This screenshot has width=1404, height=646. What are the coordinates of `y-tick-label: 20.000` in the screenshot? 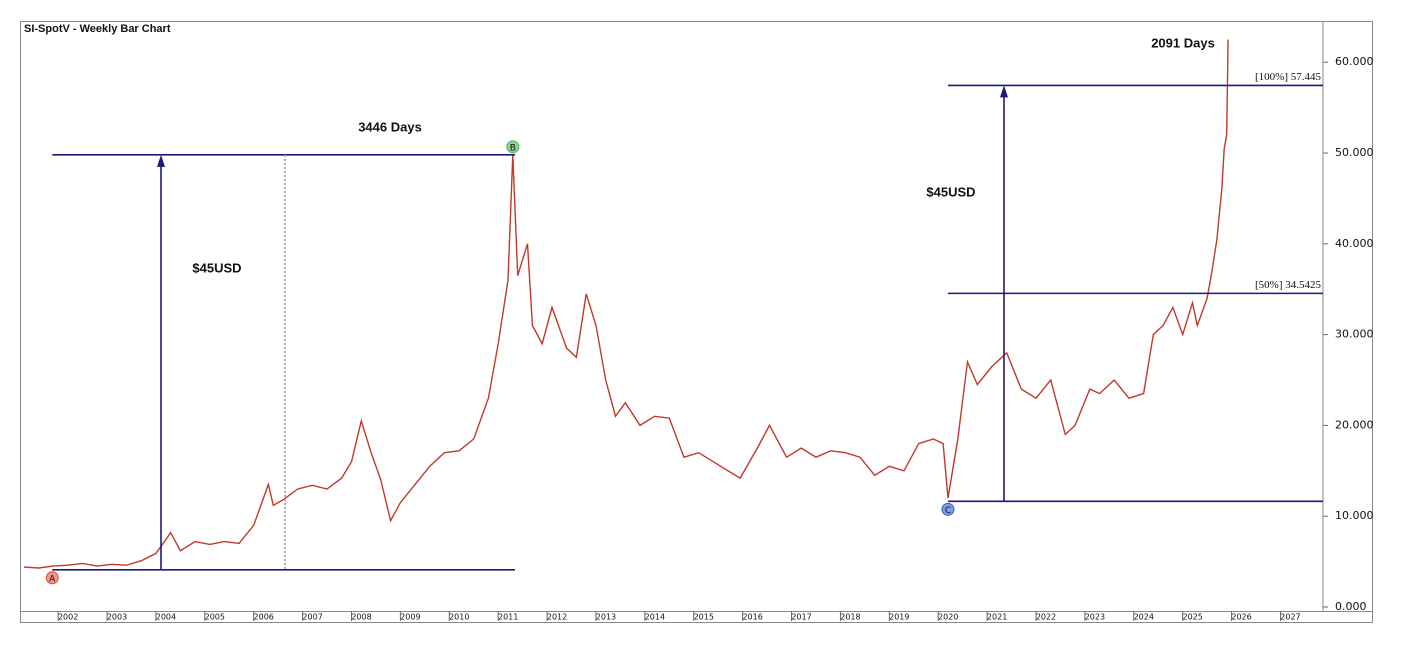 It's located at (1354, 424).